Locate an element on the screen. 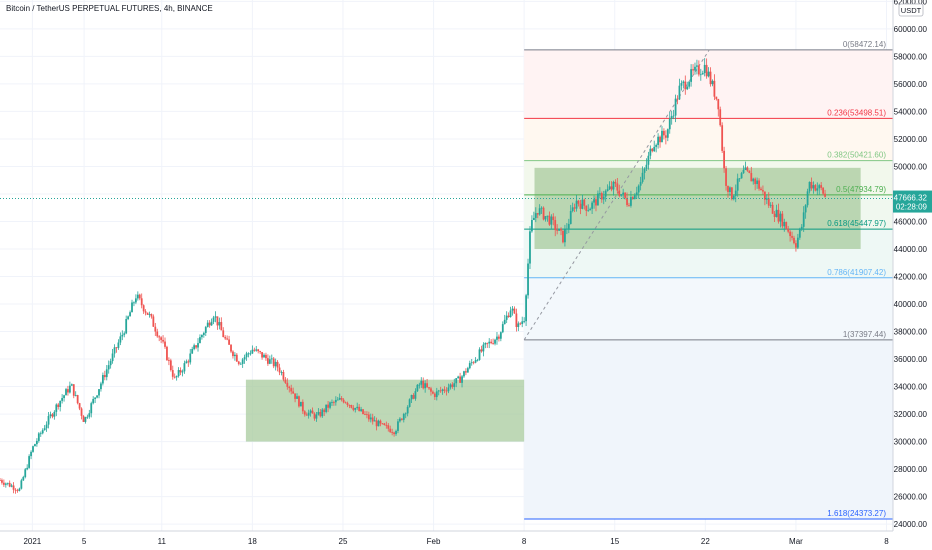 The height and width of the screenshot is (550, 932). fib-level-label: 0.618(45447.97) is located at coordinates (856, 223).